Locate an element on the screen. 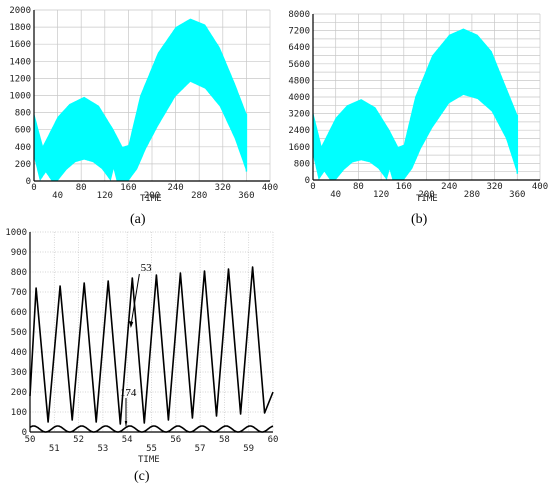 The width and height of the screenshot is (550, 489). chart-c-x-tick-label: 53 is located at coordinates (102, 449).